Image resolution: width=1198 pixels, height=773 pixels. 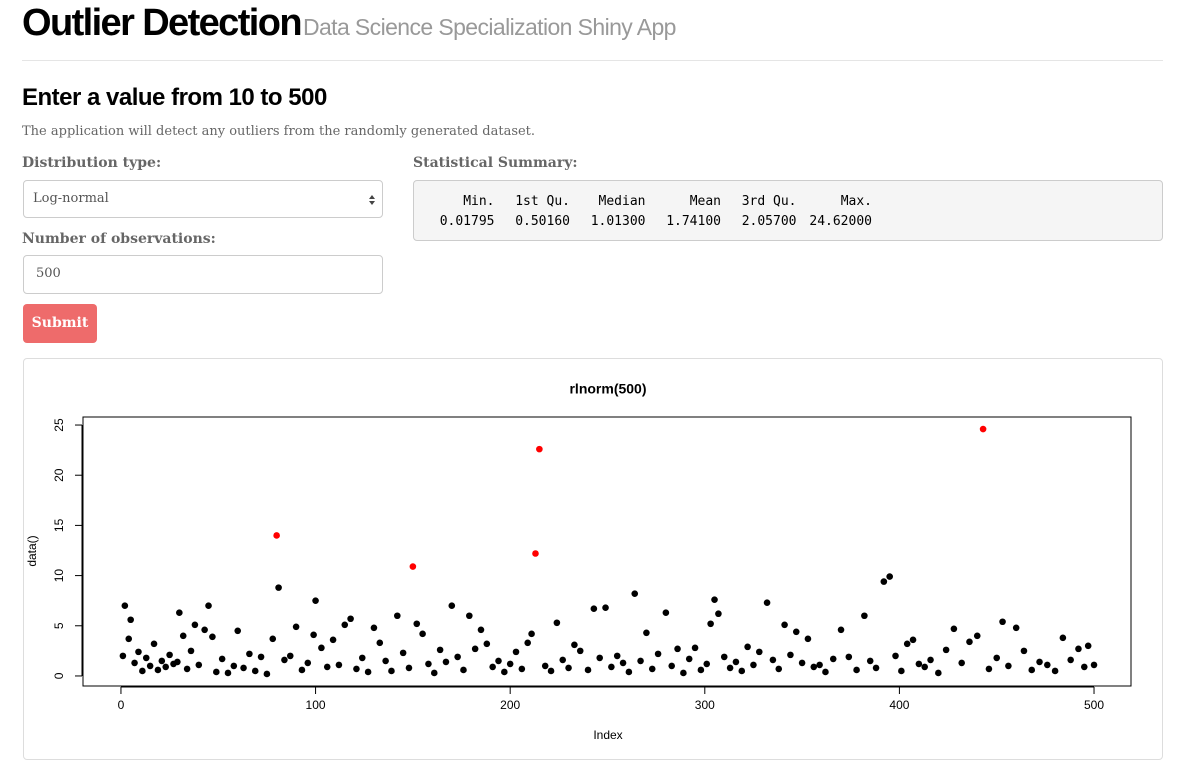 I want to click on observations-input: 500, so click(x=203, y=274).